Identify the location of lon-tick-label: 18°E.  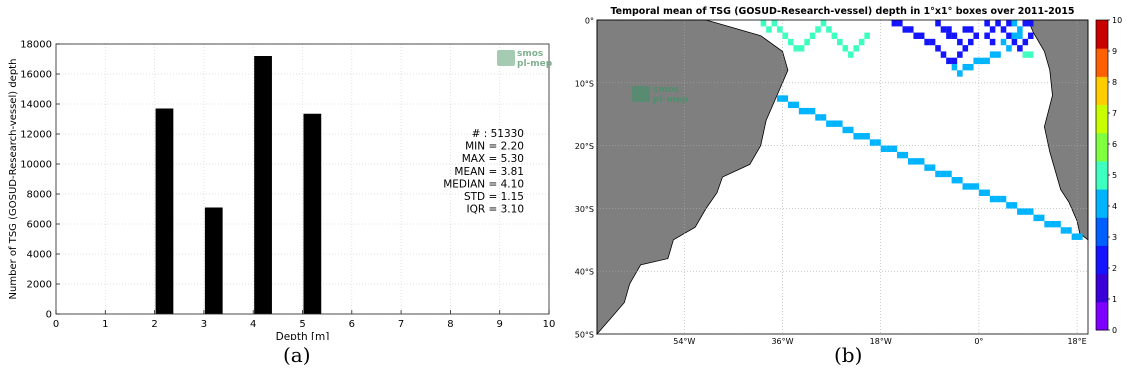
(1076, 341).